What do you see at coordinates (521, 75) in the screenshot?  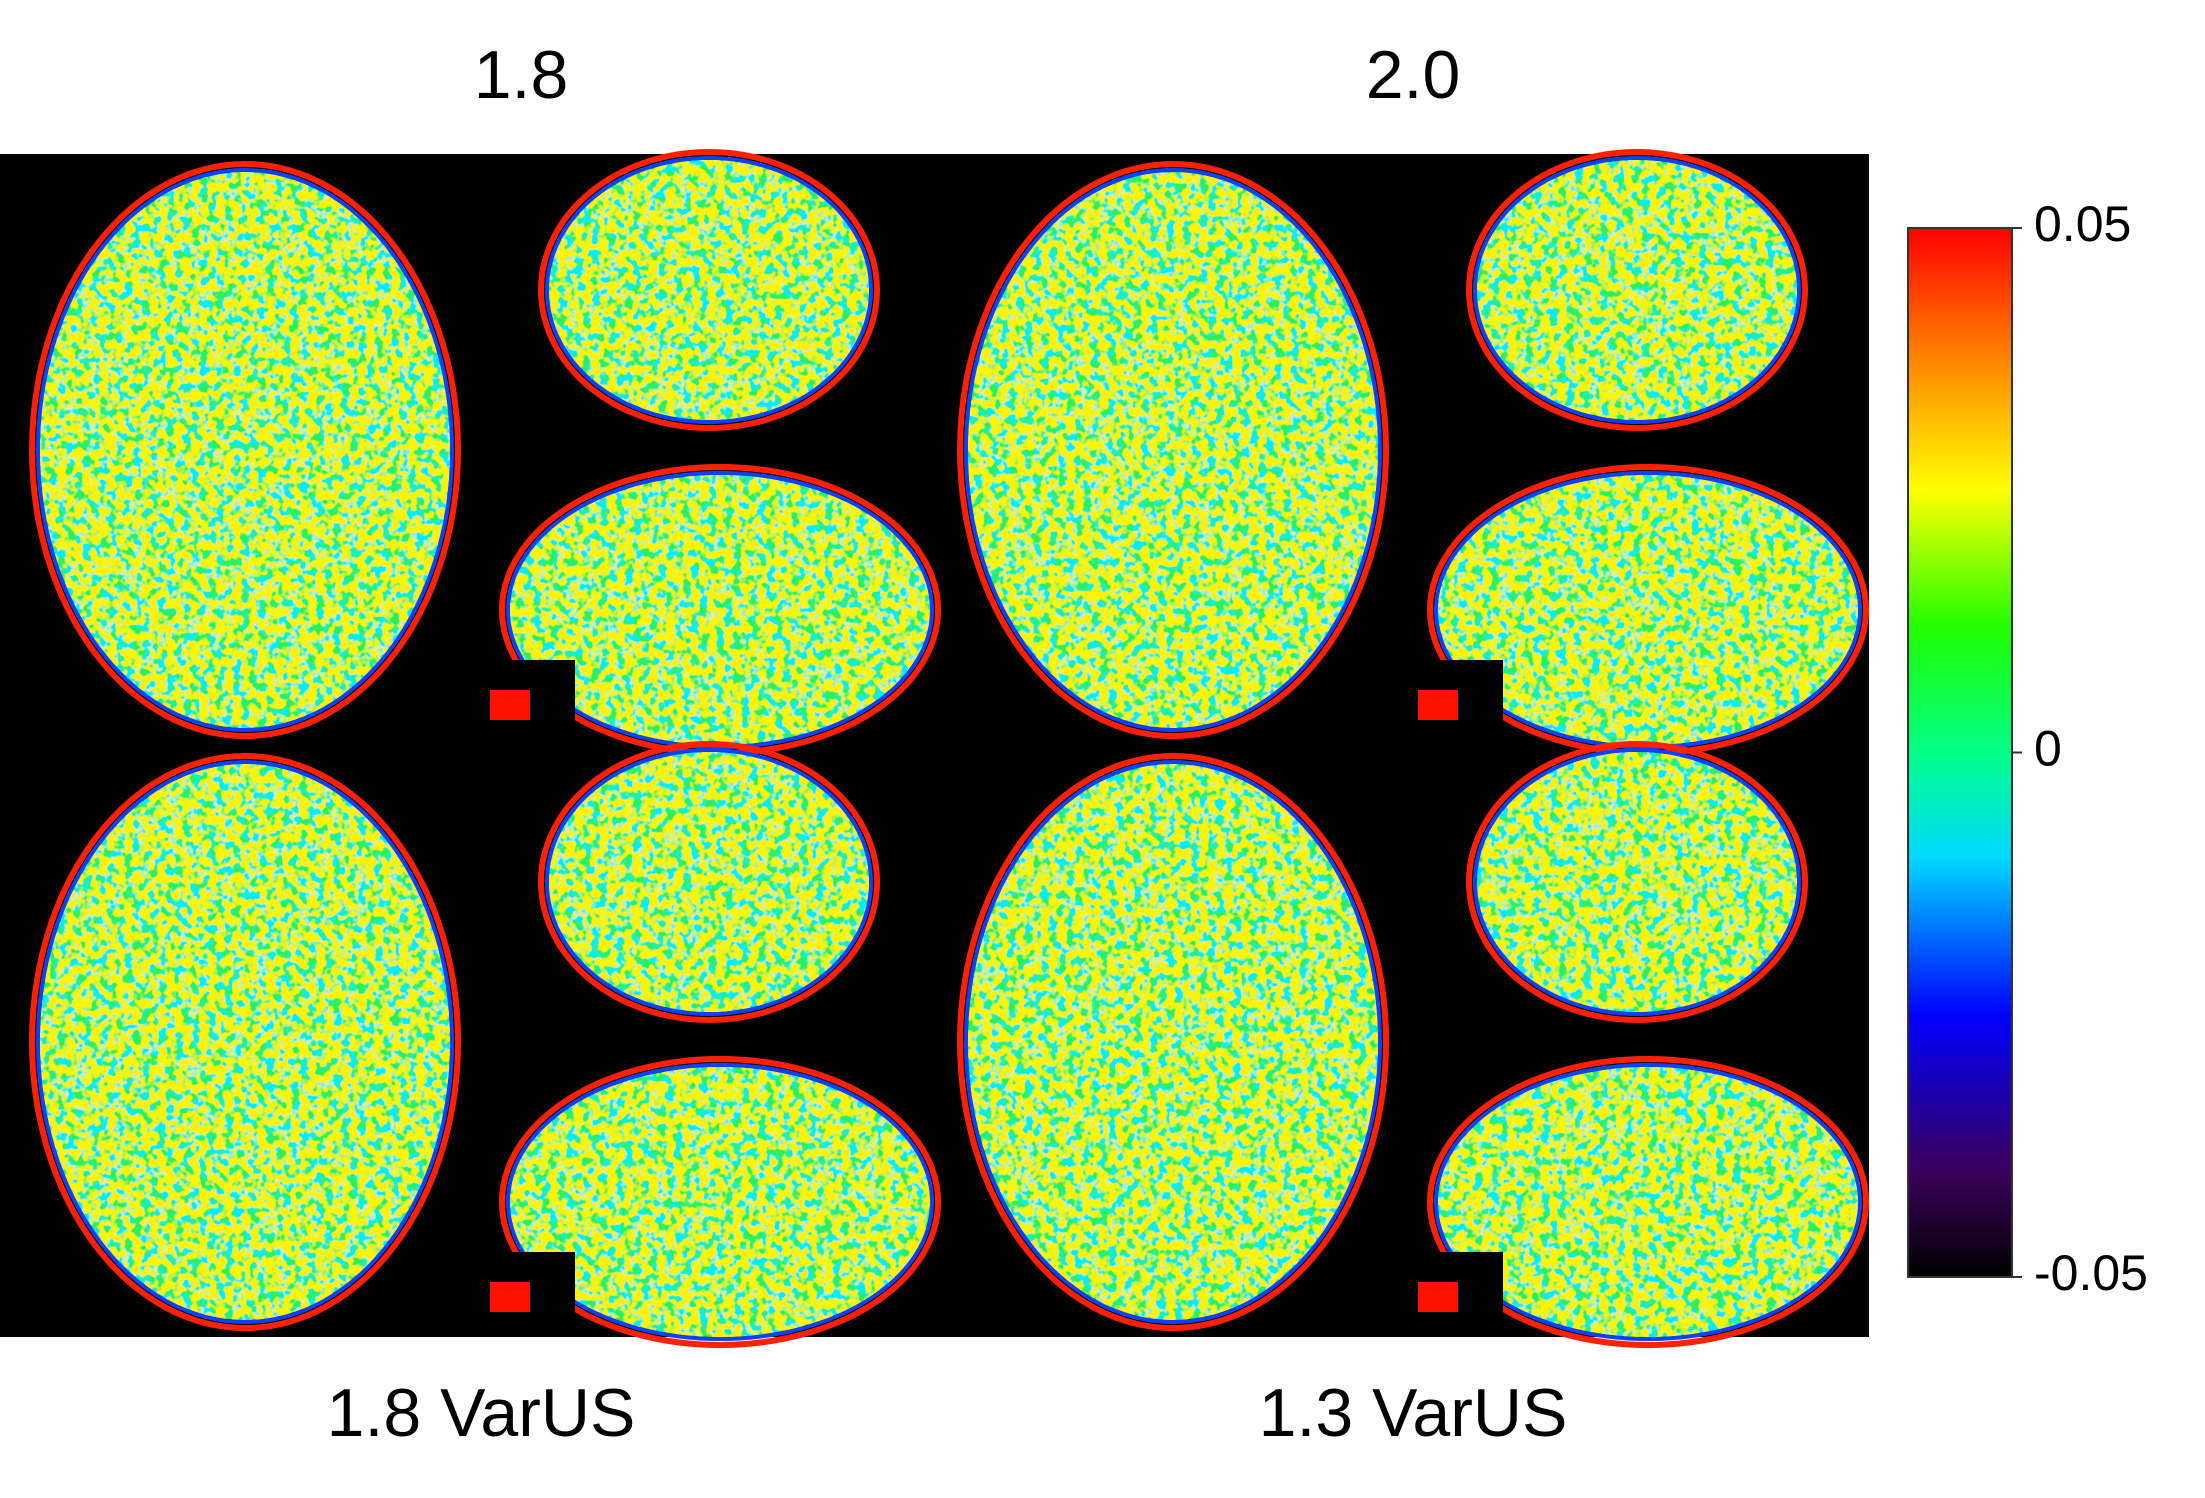 I see `column-label: 1.8` at bounding box center [521, 75].